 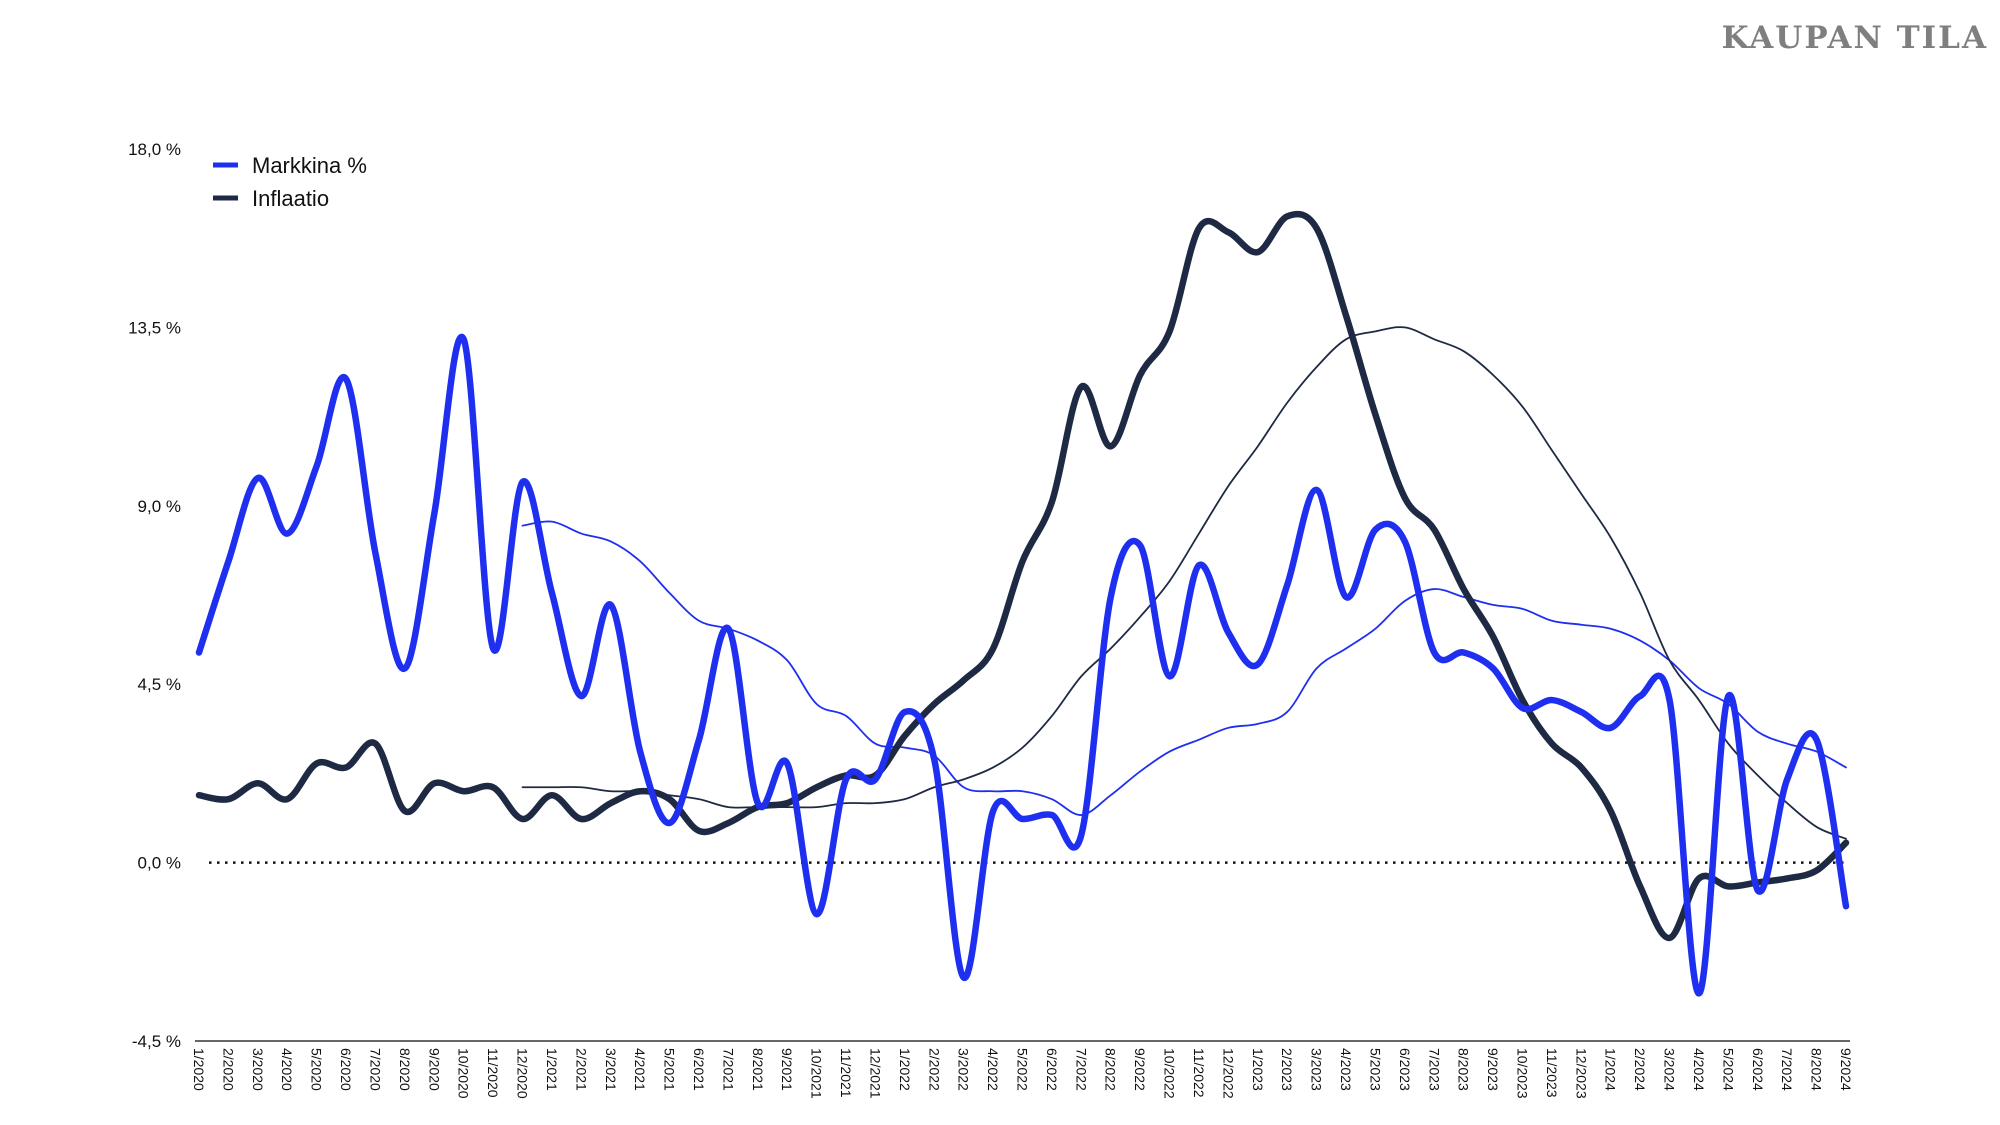 What do you see at coordinates (346, 1069) in the screenshot?
I see `x-tick-label: 6/2020` at bounding box center [346, 1069].